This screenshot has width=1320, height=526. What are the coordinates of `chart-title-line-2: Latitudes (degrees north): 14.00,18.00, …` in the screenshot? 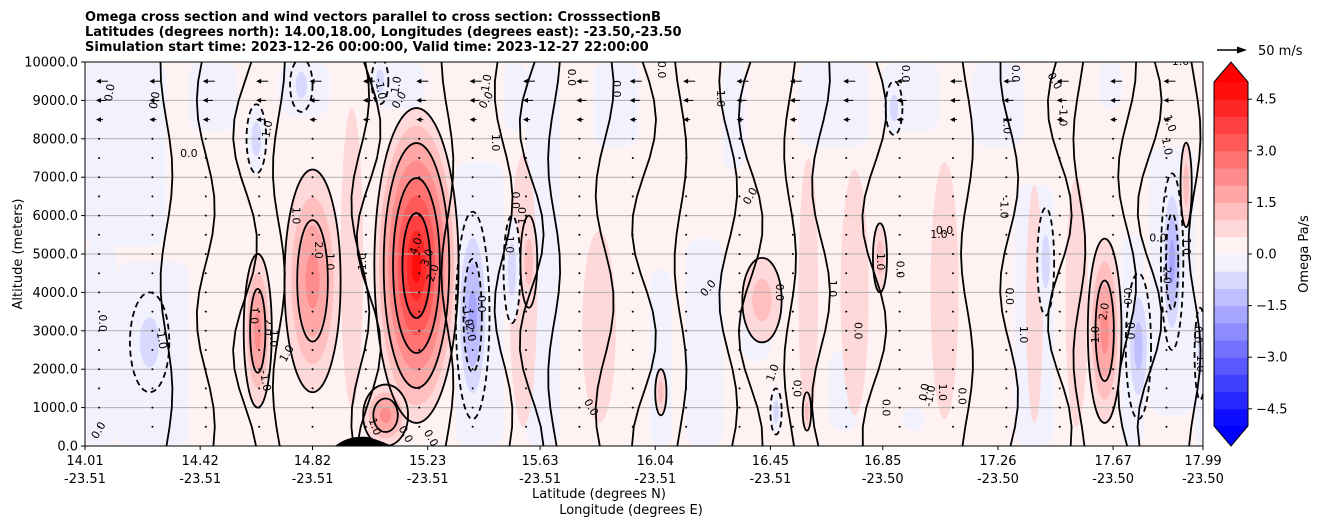 It's located at (383, 32).